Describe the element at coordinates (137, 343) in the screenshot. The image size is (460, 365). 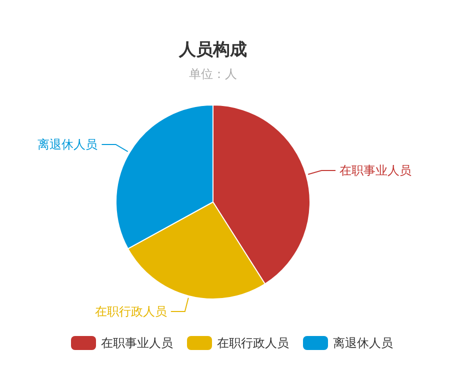
I see `legend-label: 在职事业人员` at that location.